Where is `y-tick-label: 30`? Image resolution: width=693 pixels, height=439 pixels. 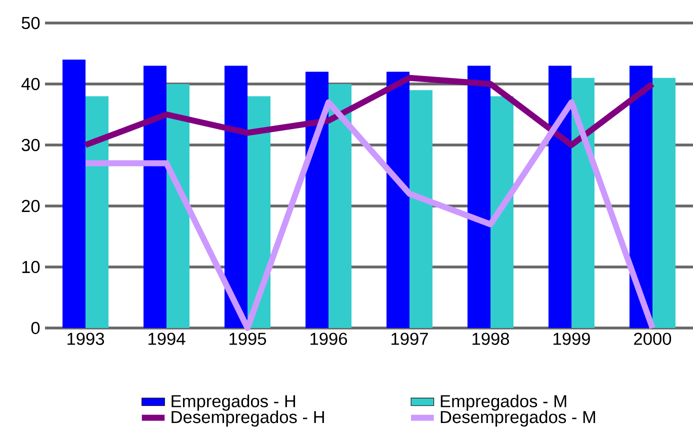
y-tick-label: 30 is located at coordinates (31, 145).